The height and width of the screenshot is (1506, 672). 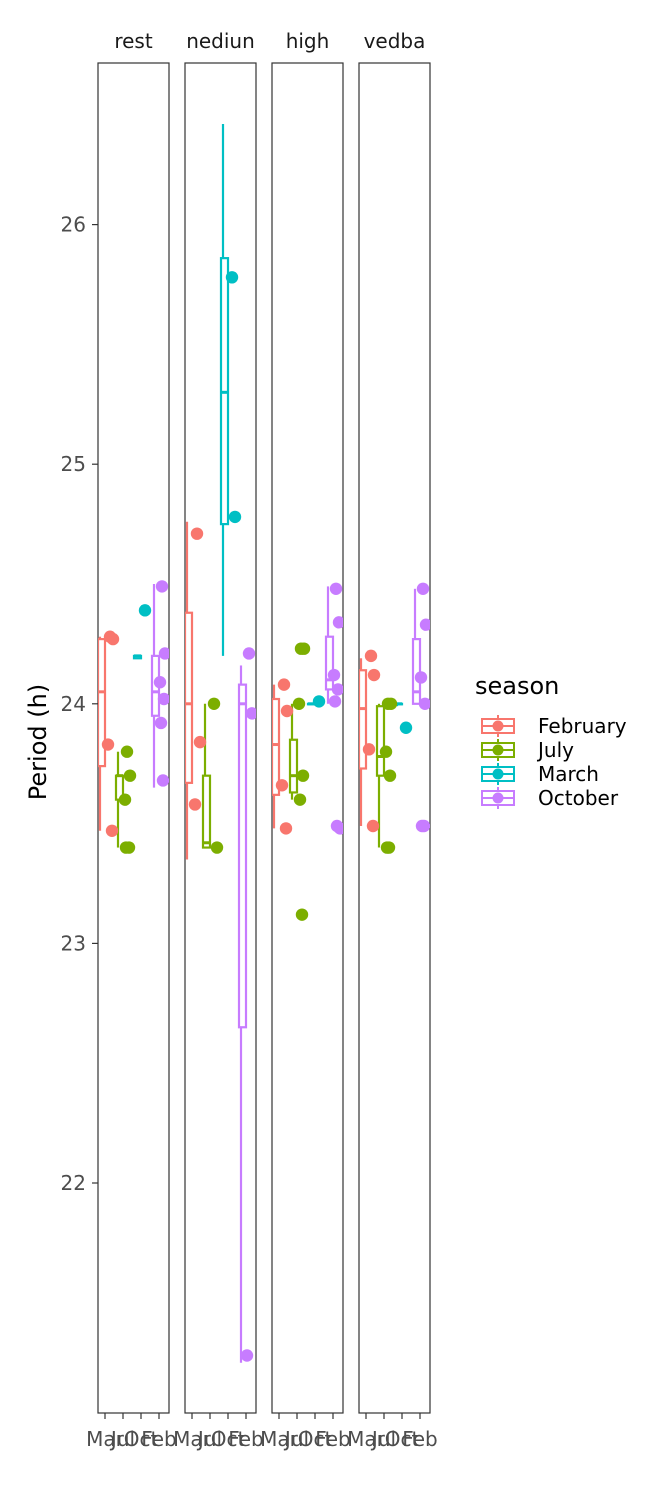 I want to click on legend-entry-march: March, so click(x=540, y=774).